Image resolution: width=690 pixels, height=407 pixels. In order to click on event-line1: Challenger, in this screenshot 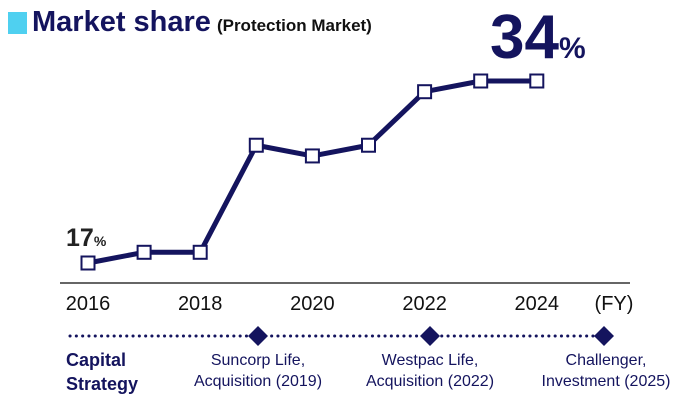, I will do `click(606, 360)`.